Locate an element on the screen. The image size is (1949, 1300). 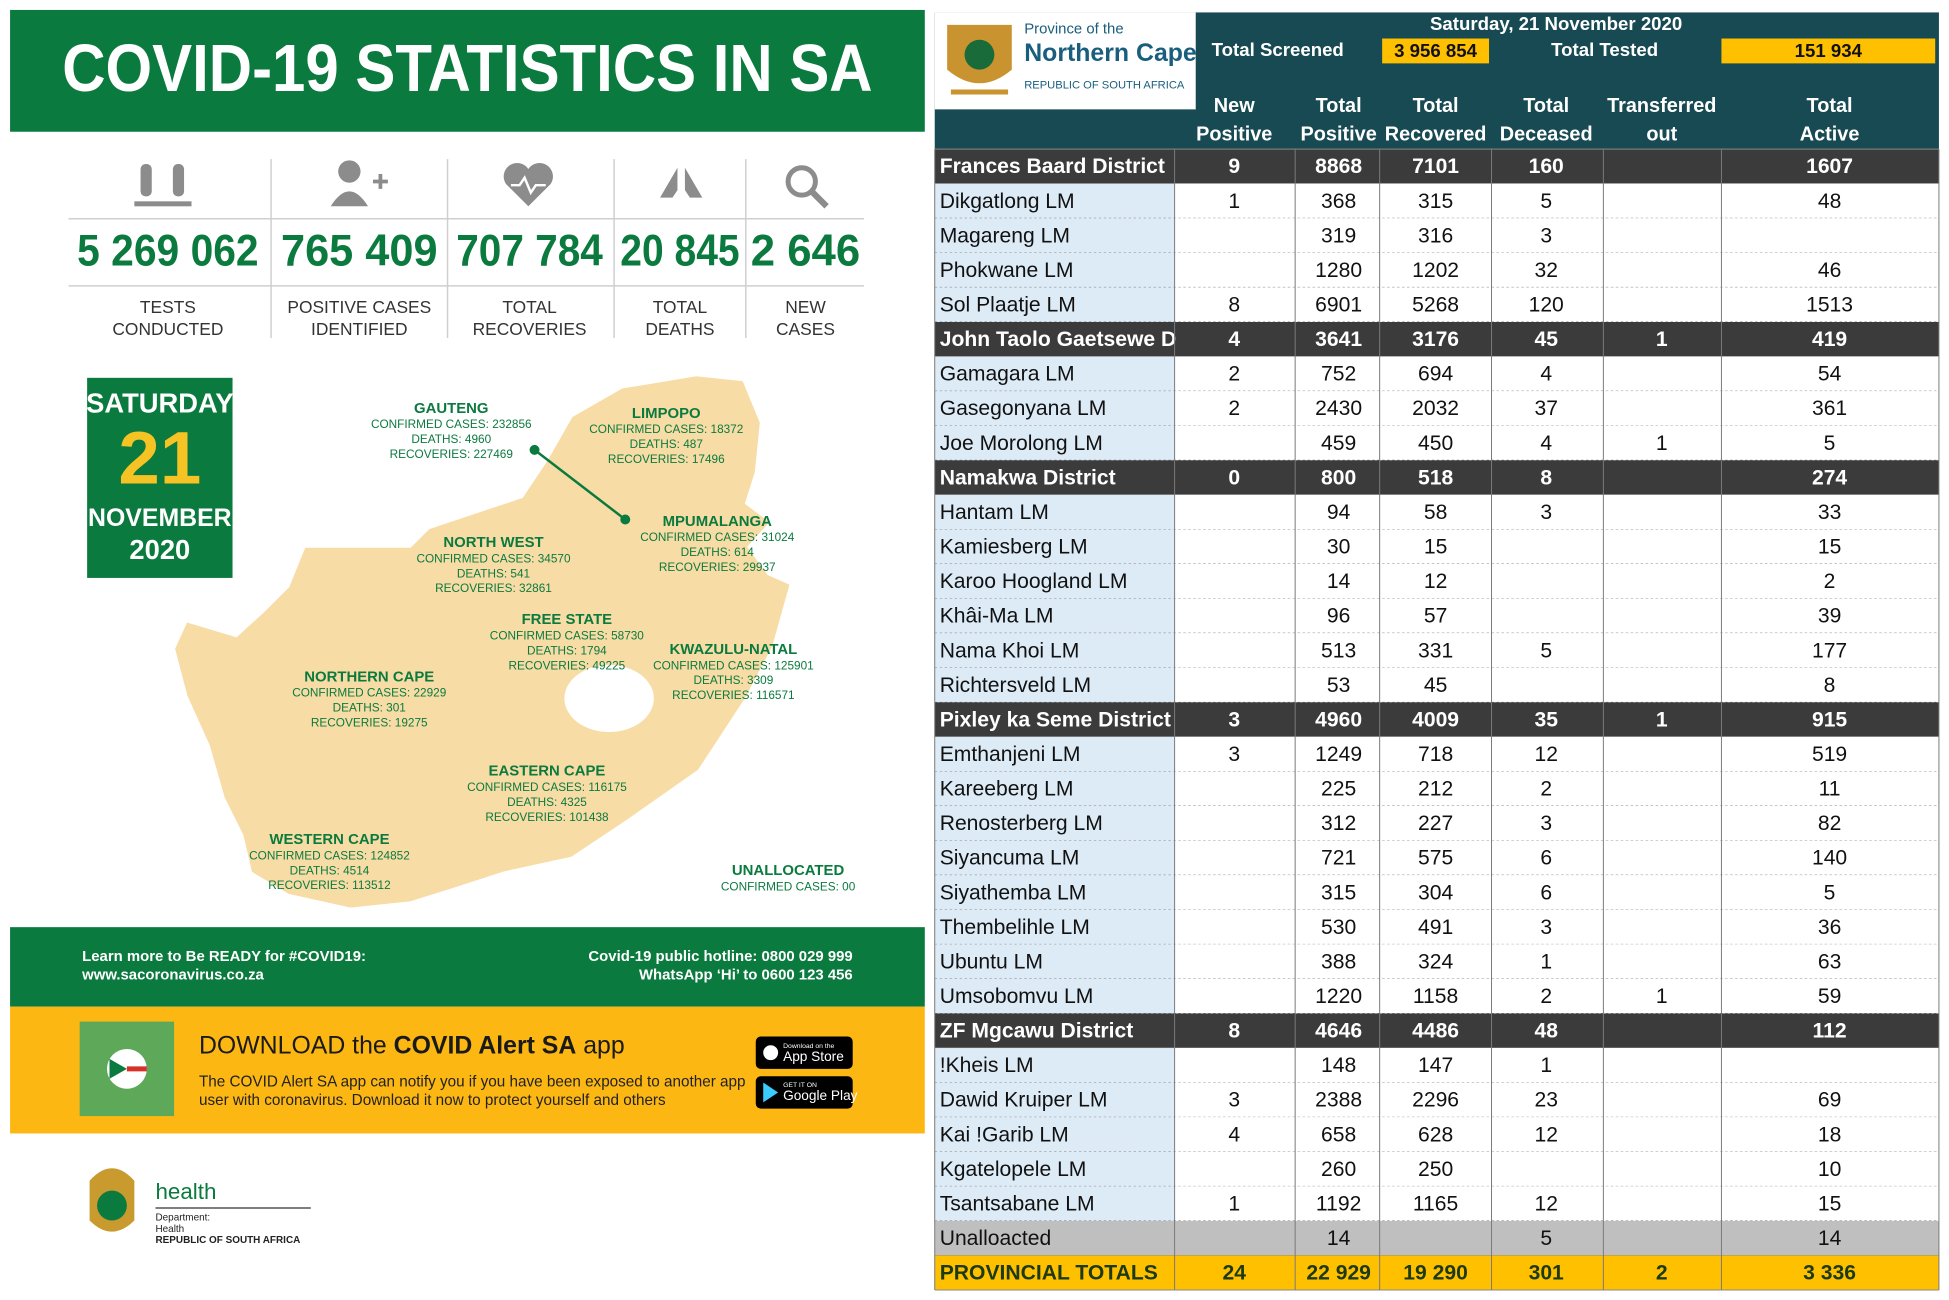
row-cell: 575 is located at coordinates (1435, 858).